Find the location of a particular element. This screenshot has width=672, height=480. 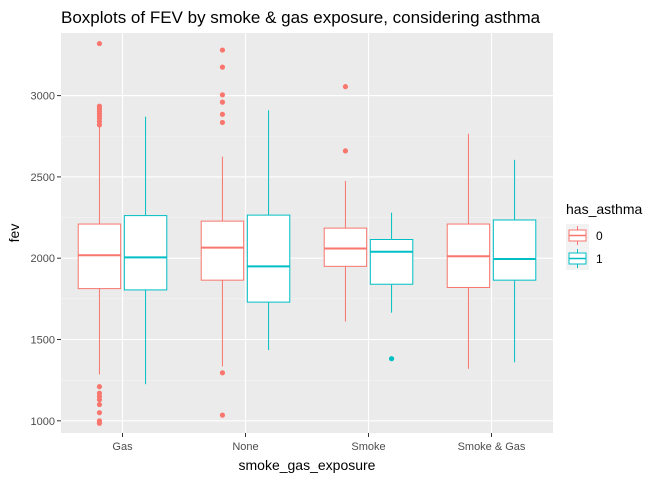

x-tick-label: None is located at coordinates (245, 447).